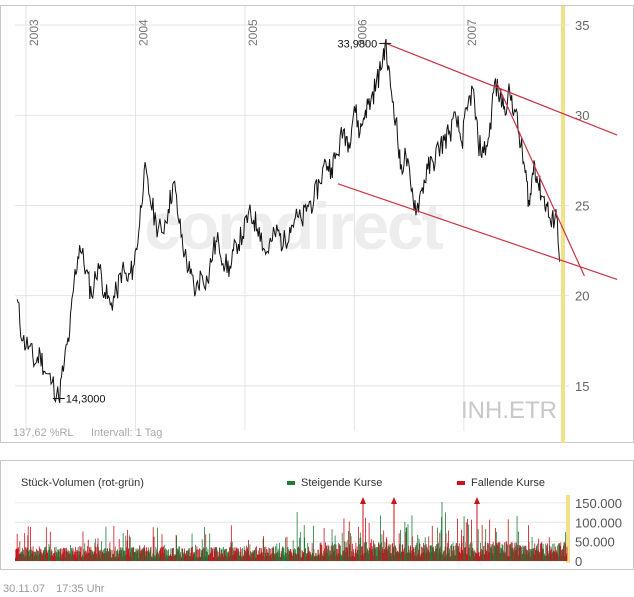  I want to click on low-label: 14,3000, so click(86, 400).